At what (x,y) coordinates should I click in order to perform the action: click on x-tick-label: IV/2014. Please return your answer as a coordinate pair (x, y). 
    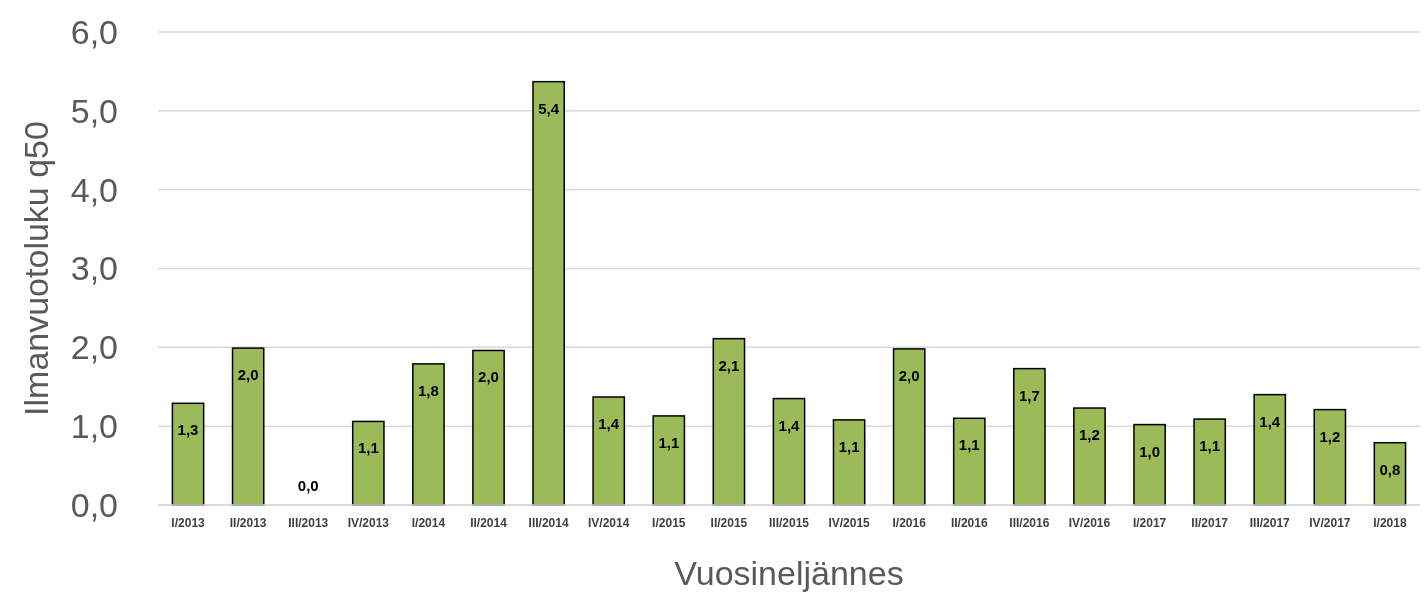
    Looking at the image, I should click on (609, 523).